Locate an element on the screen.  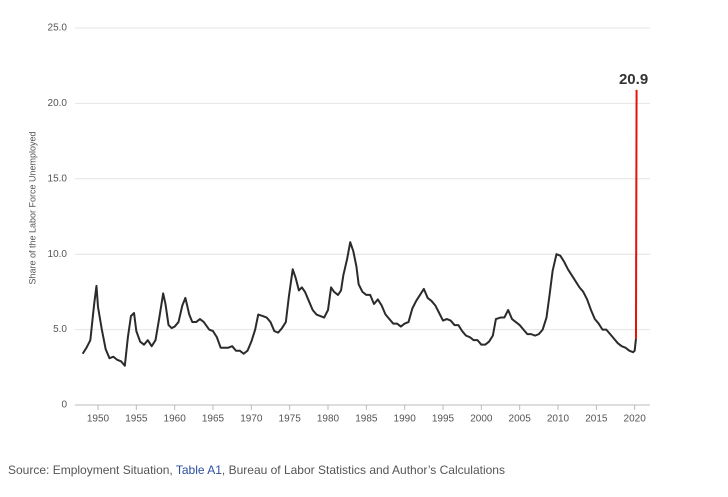
x-tick-label: 2000 is located at coordinates (481, 419).